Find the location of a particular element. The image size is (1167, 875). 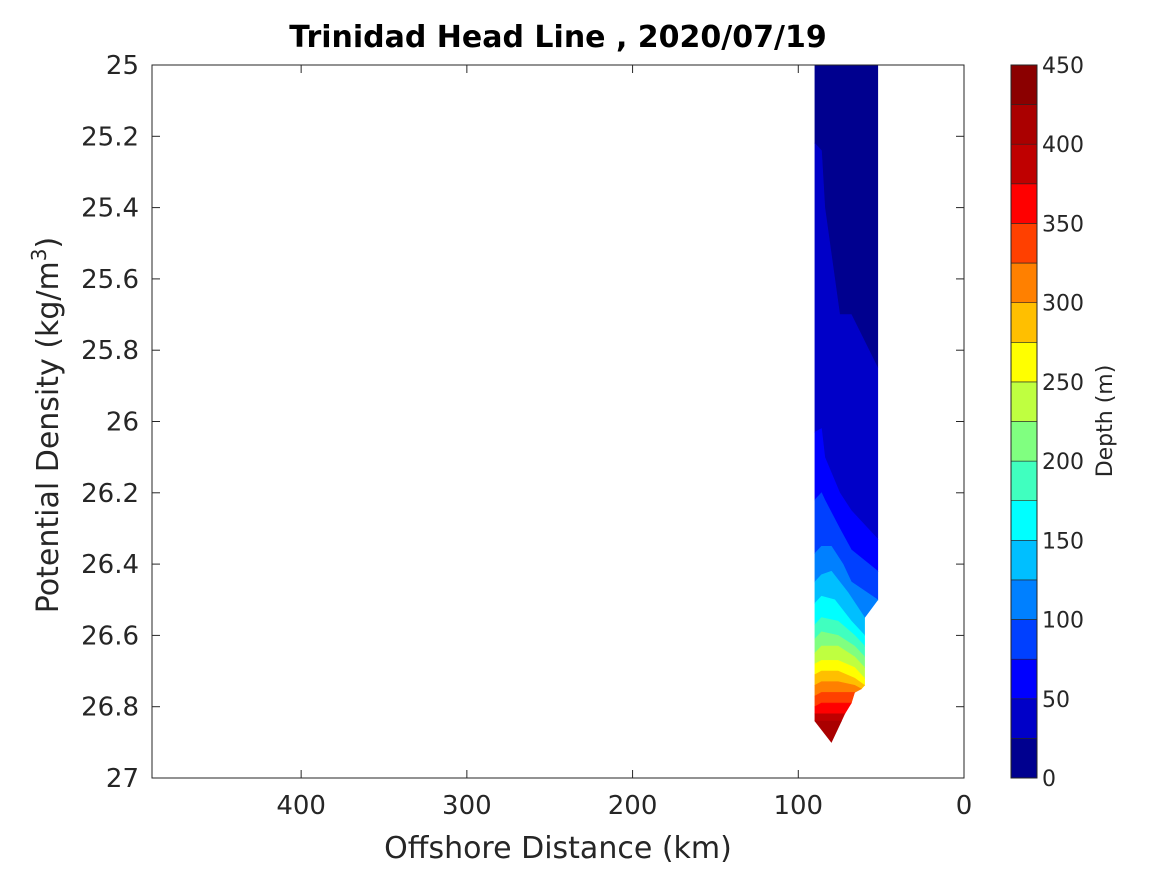

colorbar-tick-label: 350 is located at coordinates (1063, 224).